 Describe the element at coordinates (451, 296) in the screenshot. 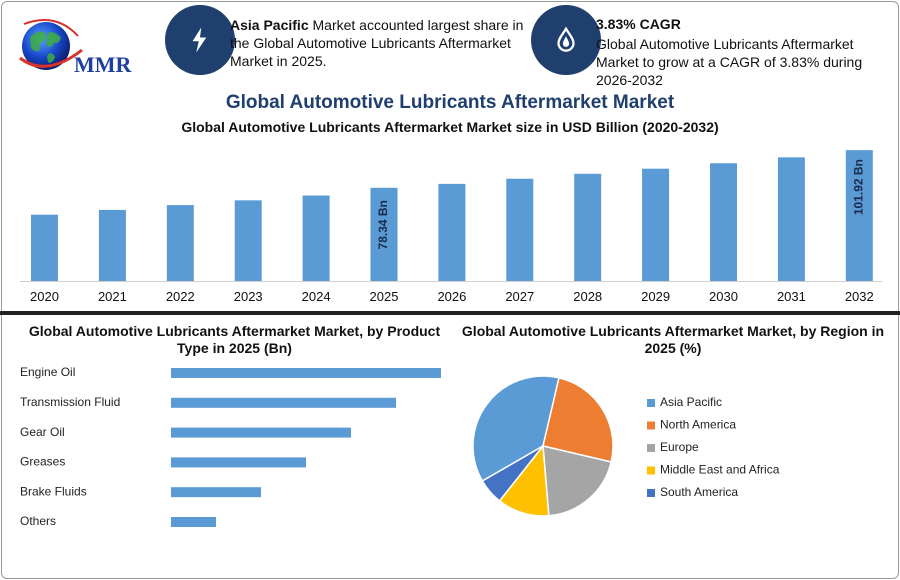

I see `x-tick-label: 2026` at that location.